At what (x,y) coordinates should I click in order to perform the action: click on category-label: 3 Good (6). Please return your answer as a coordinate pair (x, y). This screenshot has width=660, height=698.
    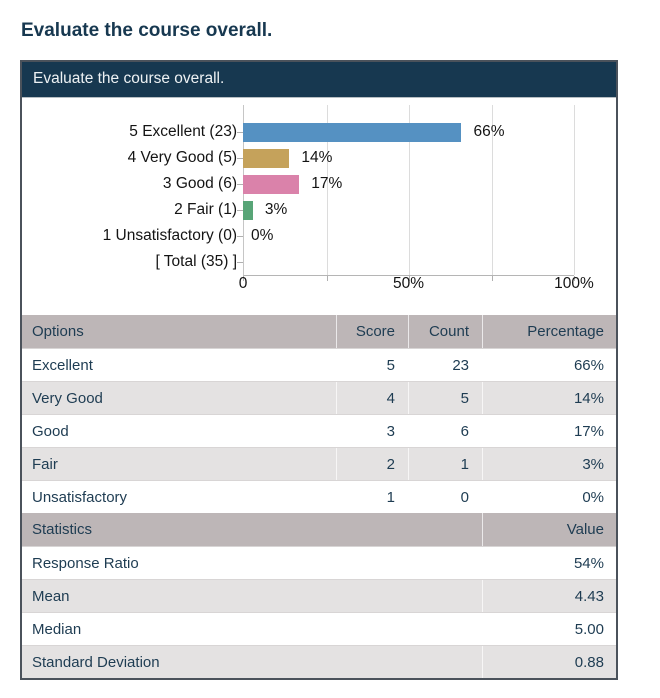
    Looking at the image, I should click on (199, 183).